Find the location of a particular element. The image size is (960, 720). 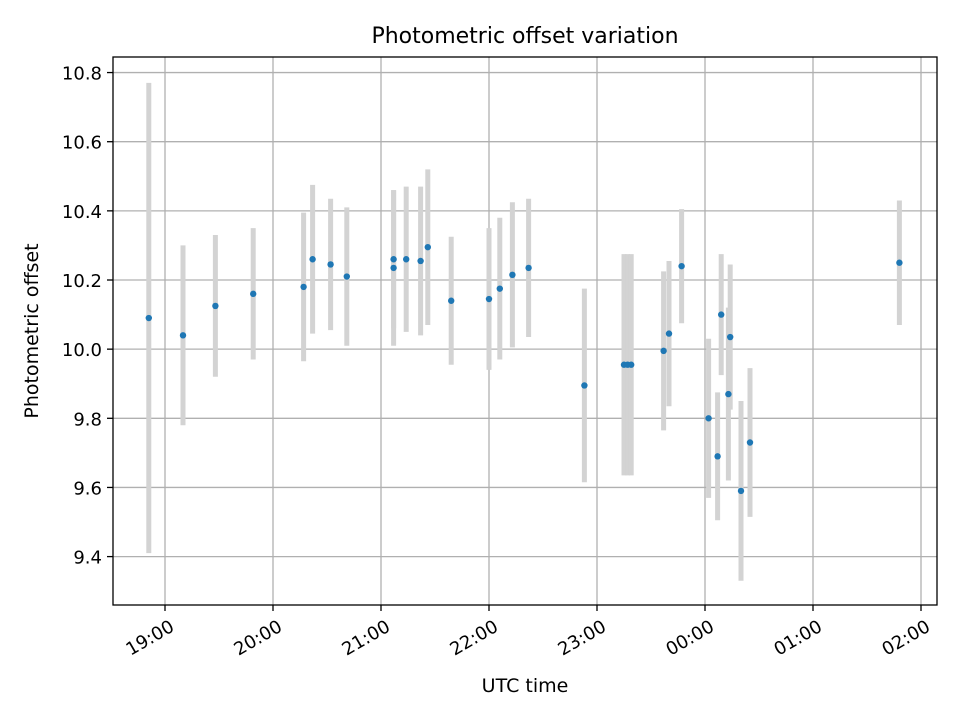

y-tick-label: 10.4 is located at coordinates (82, 212).